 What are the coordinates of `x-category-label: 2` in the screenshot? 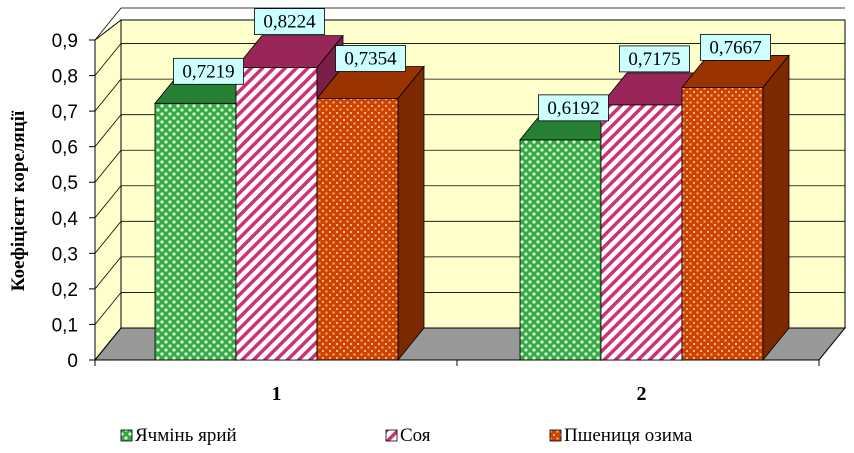 It's located at (642, 394).